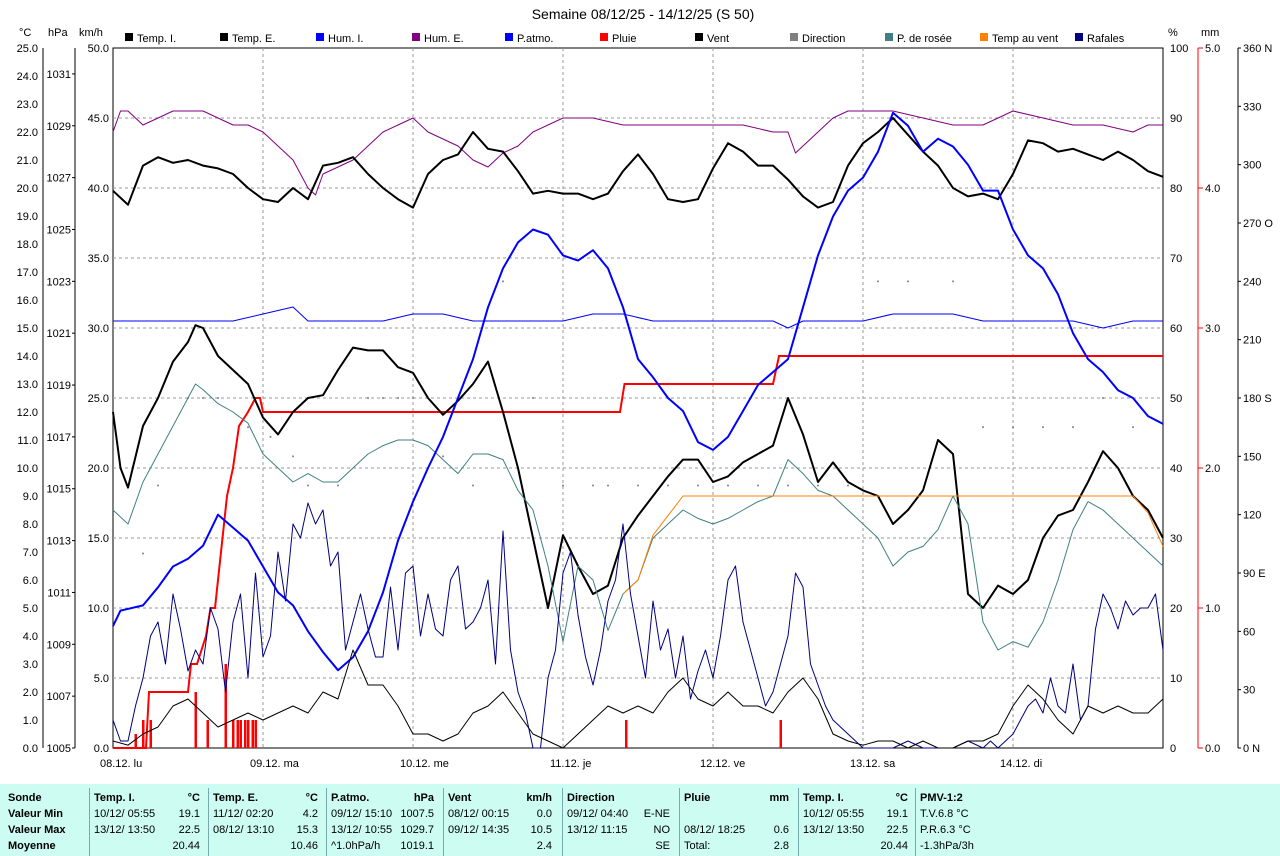  What do you see at coordinates (101, 749) in the screenshot?
I see `wind-tick-label: 0.0` at bounding box center [101, 749].